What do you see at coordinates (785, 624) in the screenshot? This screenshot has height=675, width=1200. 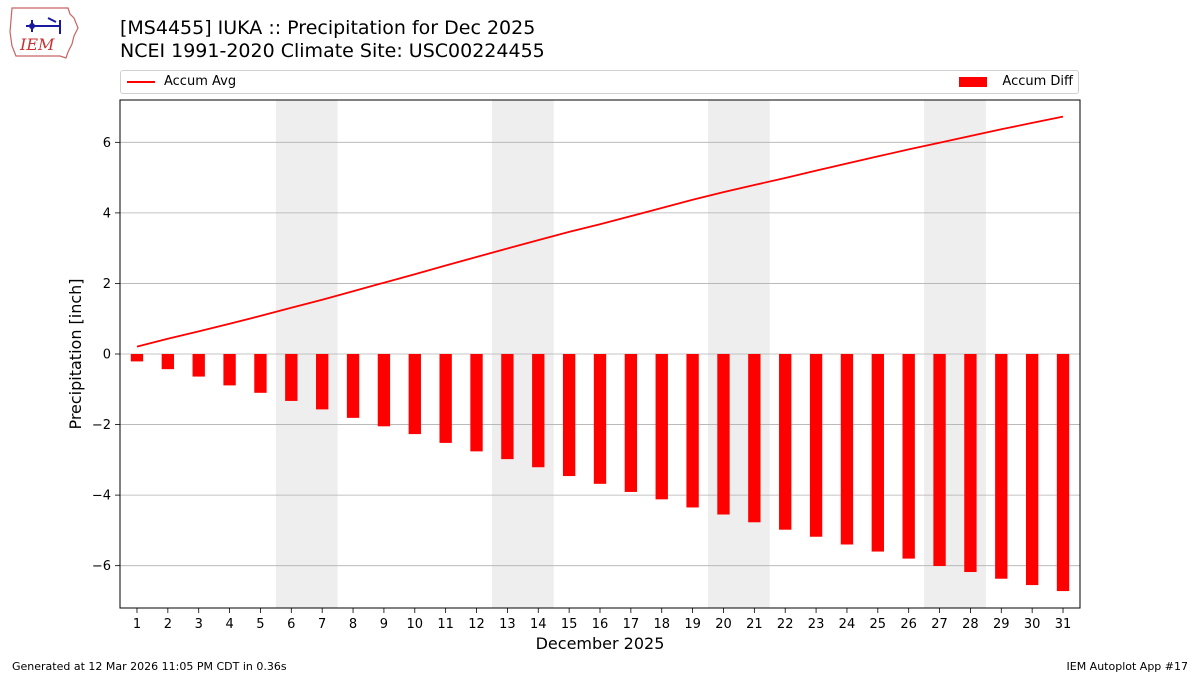 I see `tick-label-x-22: 22` at bounding box center [785, 624].